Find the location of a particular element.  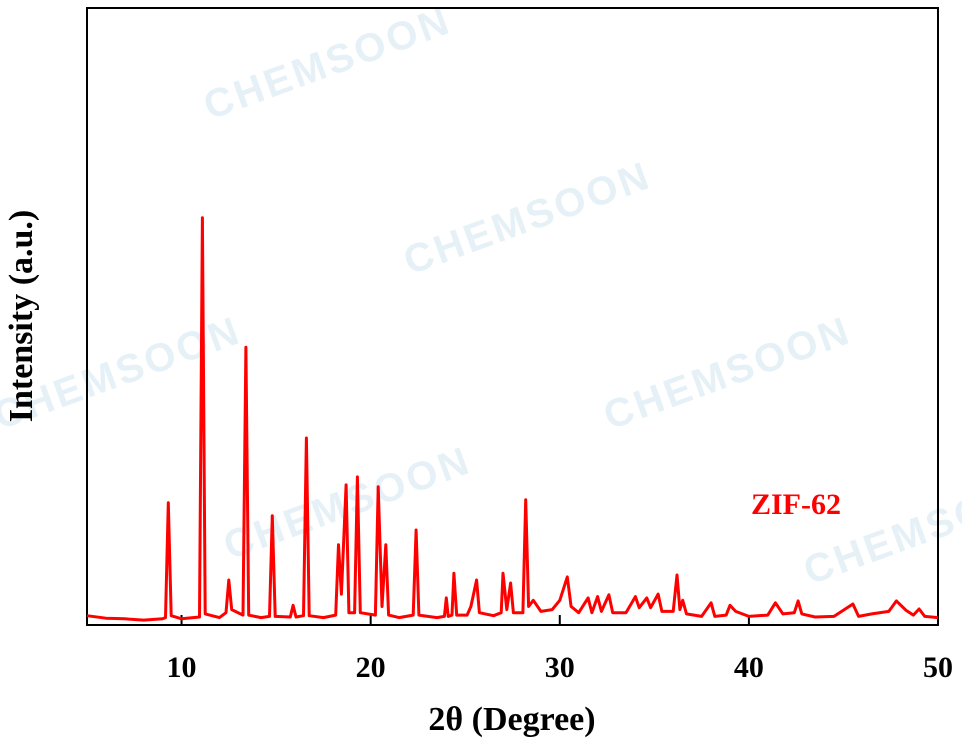

y-axis-label: Intensity (a.u.) is located at coordinates (21, 316).